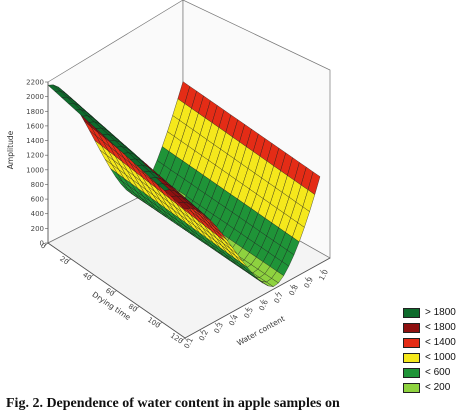 Image resolution: width=474 pixels, height=413 pixels. I want to click on z-axis-label: Amplitude, so click(10, 149).